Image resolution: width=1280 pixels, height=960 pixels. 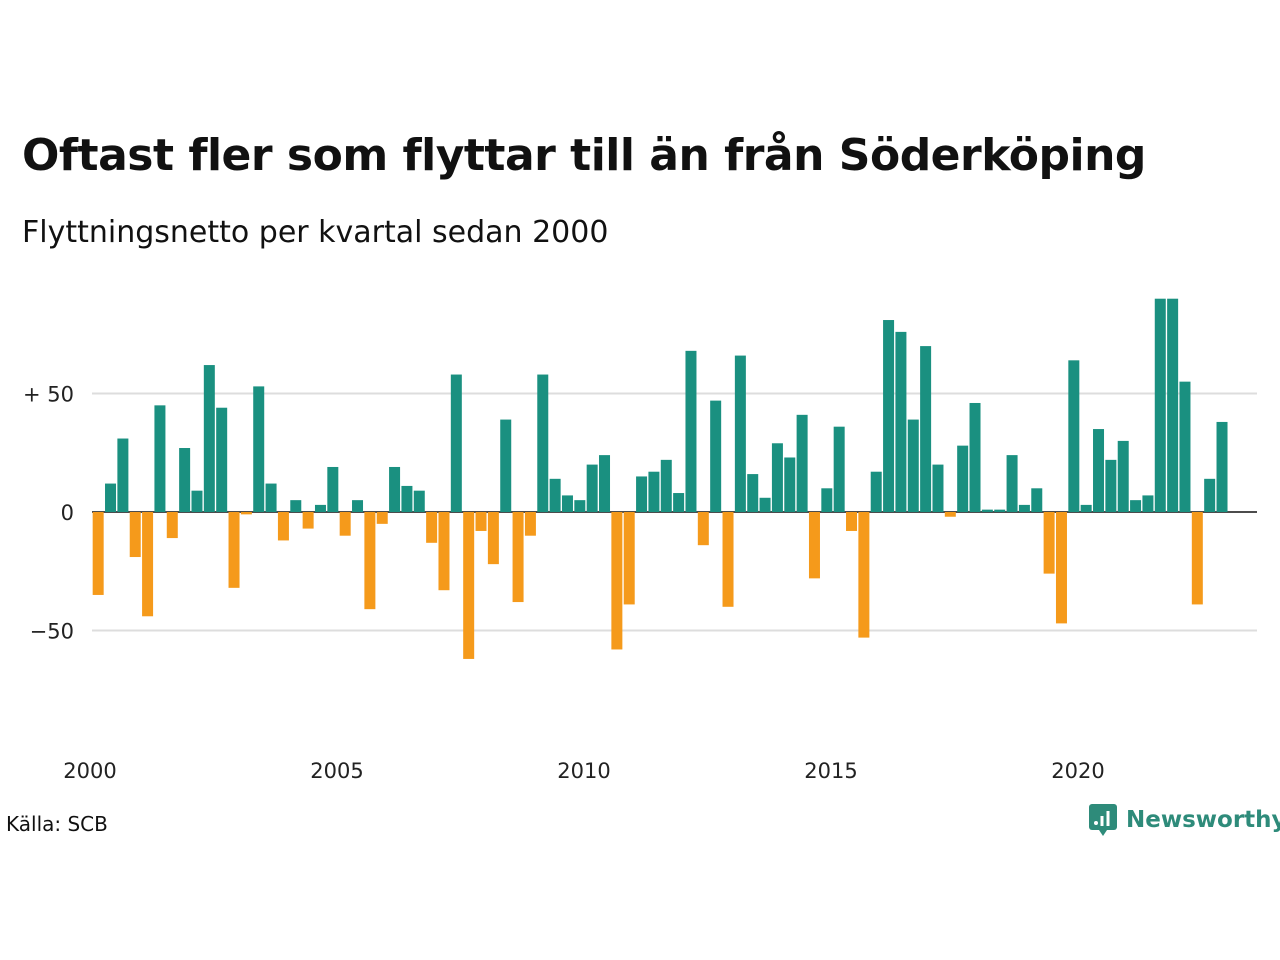 What do you see at coordinates (48, 395) in the screenshot?
I see `y-tick-label: + 50` at bounding box center [48, 395].